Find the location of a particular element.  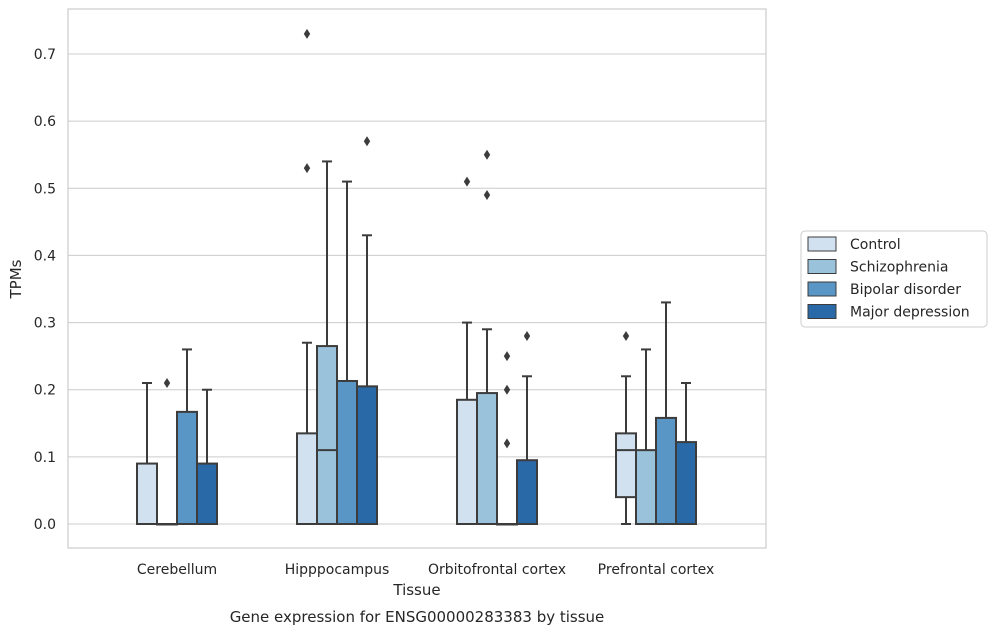

legend-label: Control is located at coordinates (875, 245).